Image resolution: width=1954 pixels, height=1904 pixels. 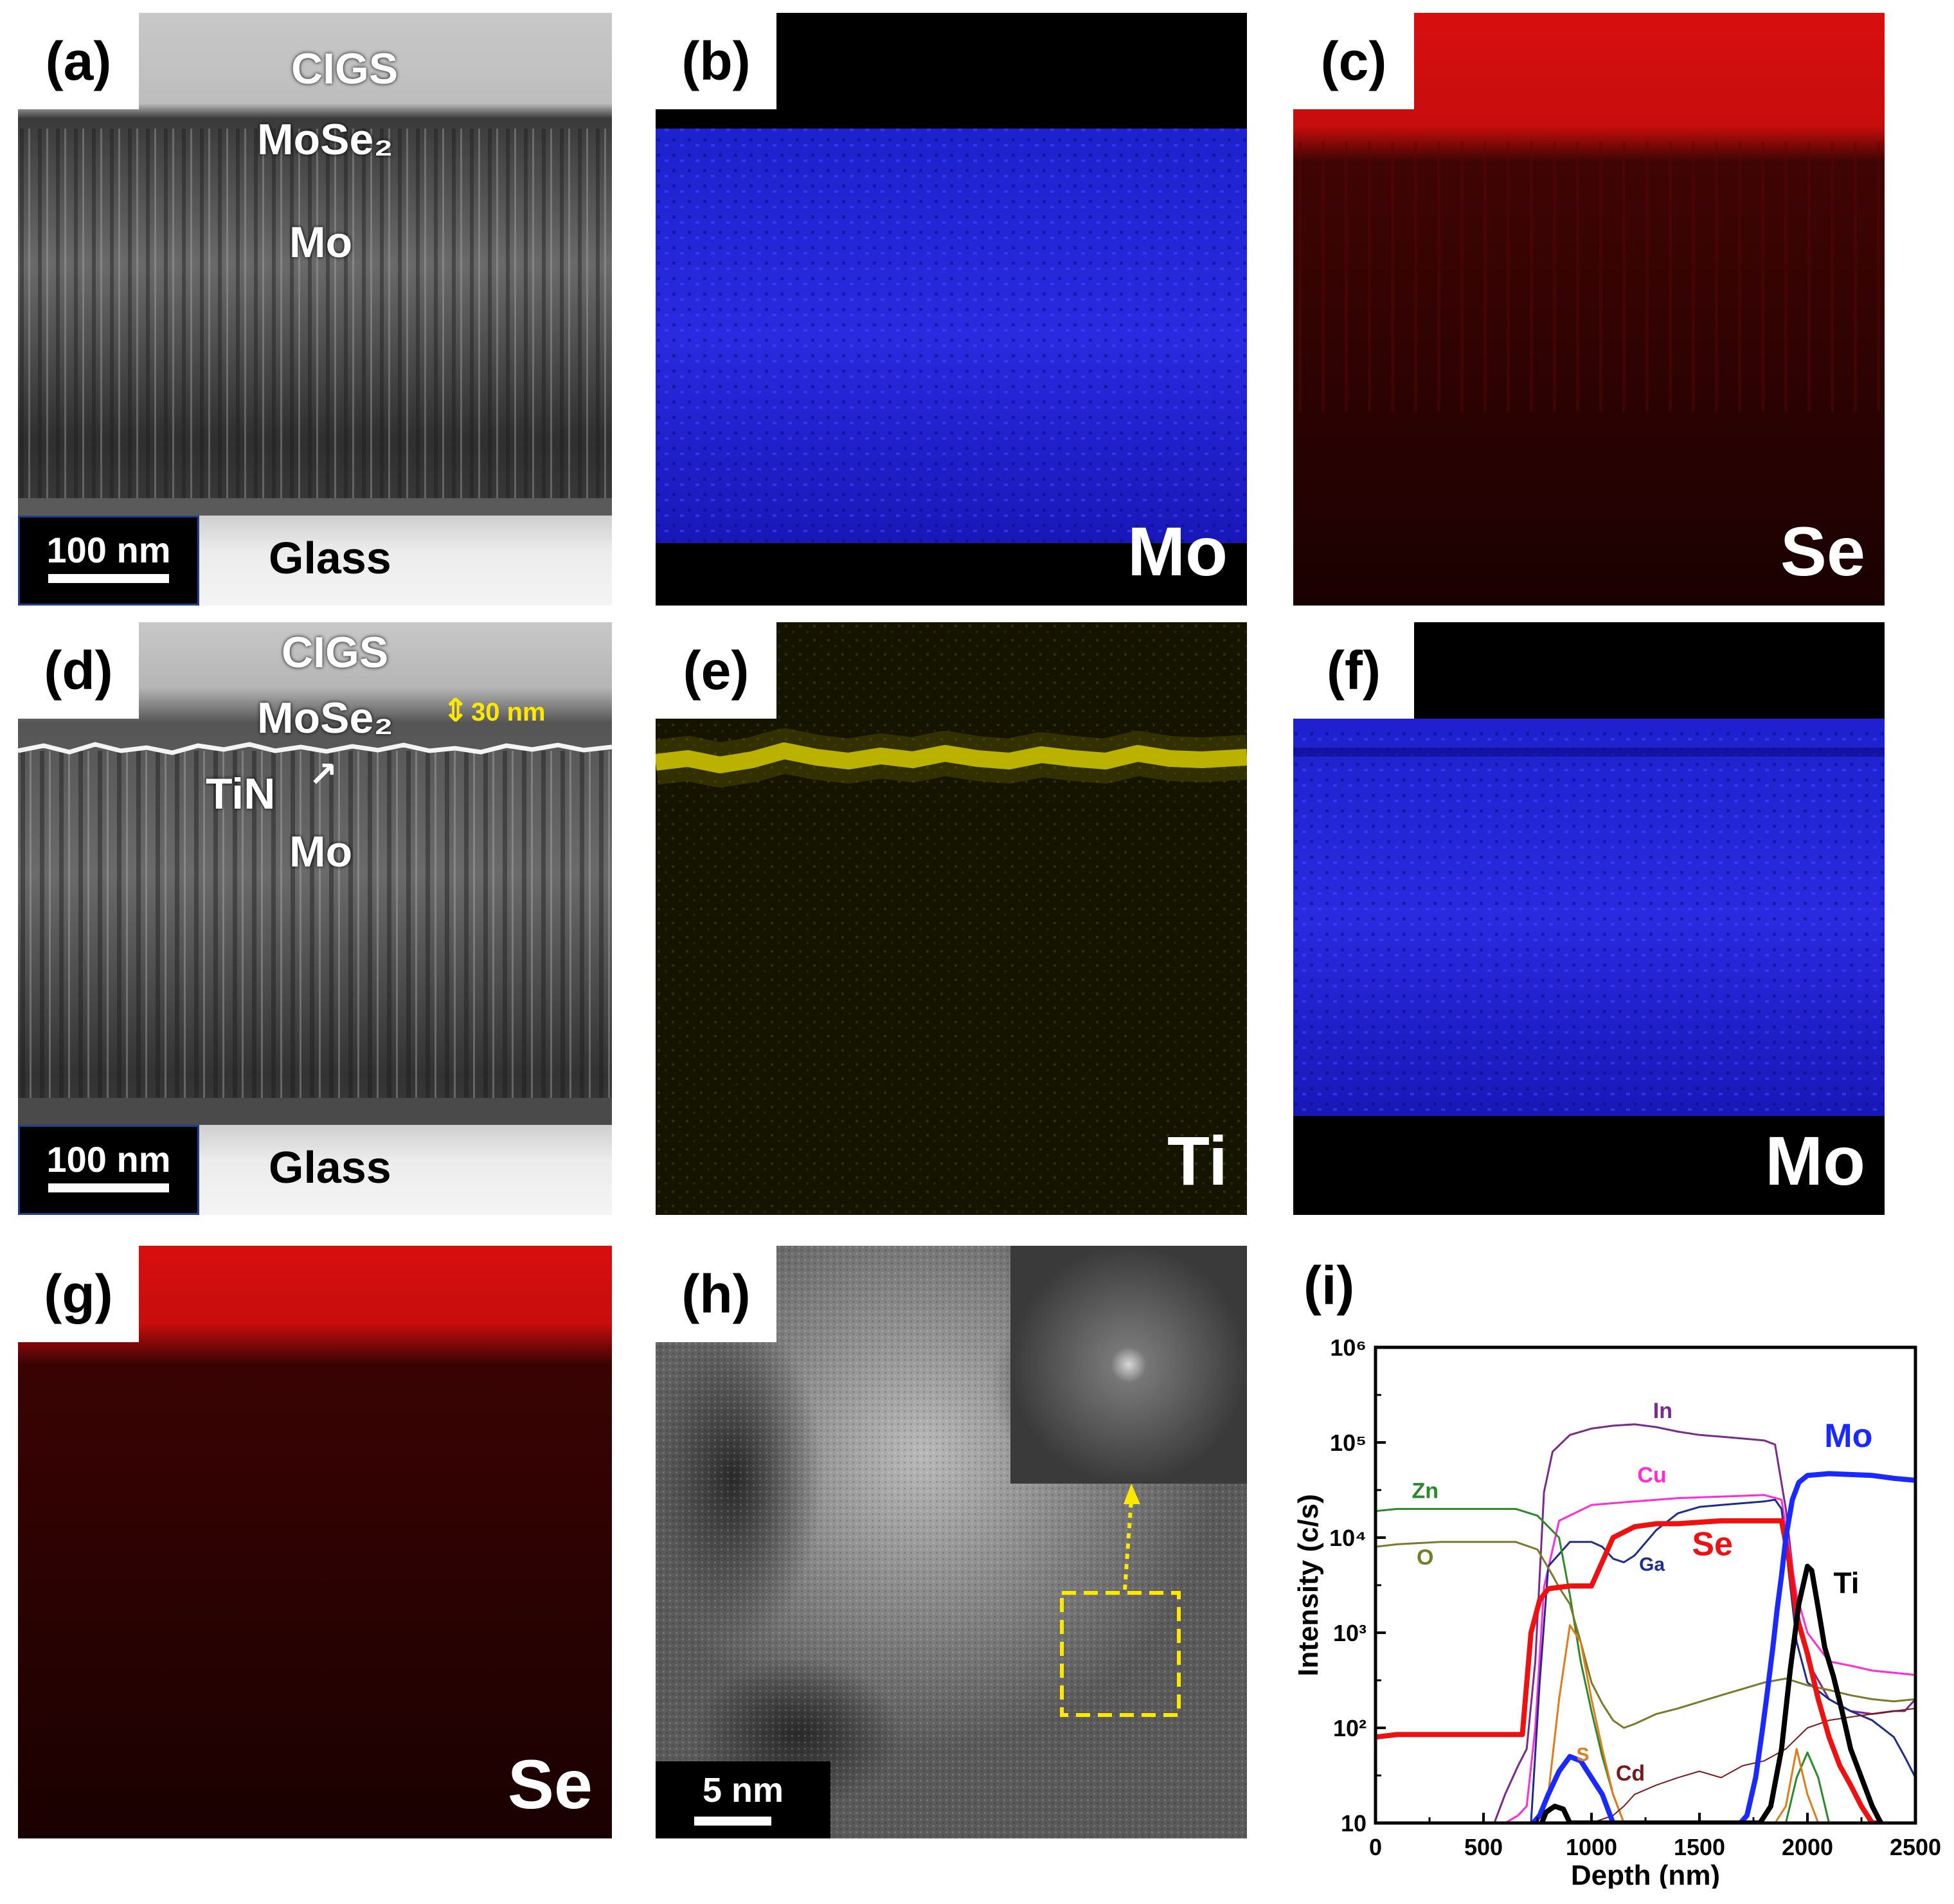 What do you see at coordinates (455, 710) in the screenshot?
I see `thickness-arrow-icon: ⇕` at bounding box center [455, 710].